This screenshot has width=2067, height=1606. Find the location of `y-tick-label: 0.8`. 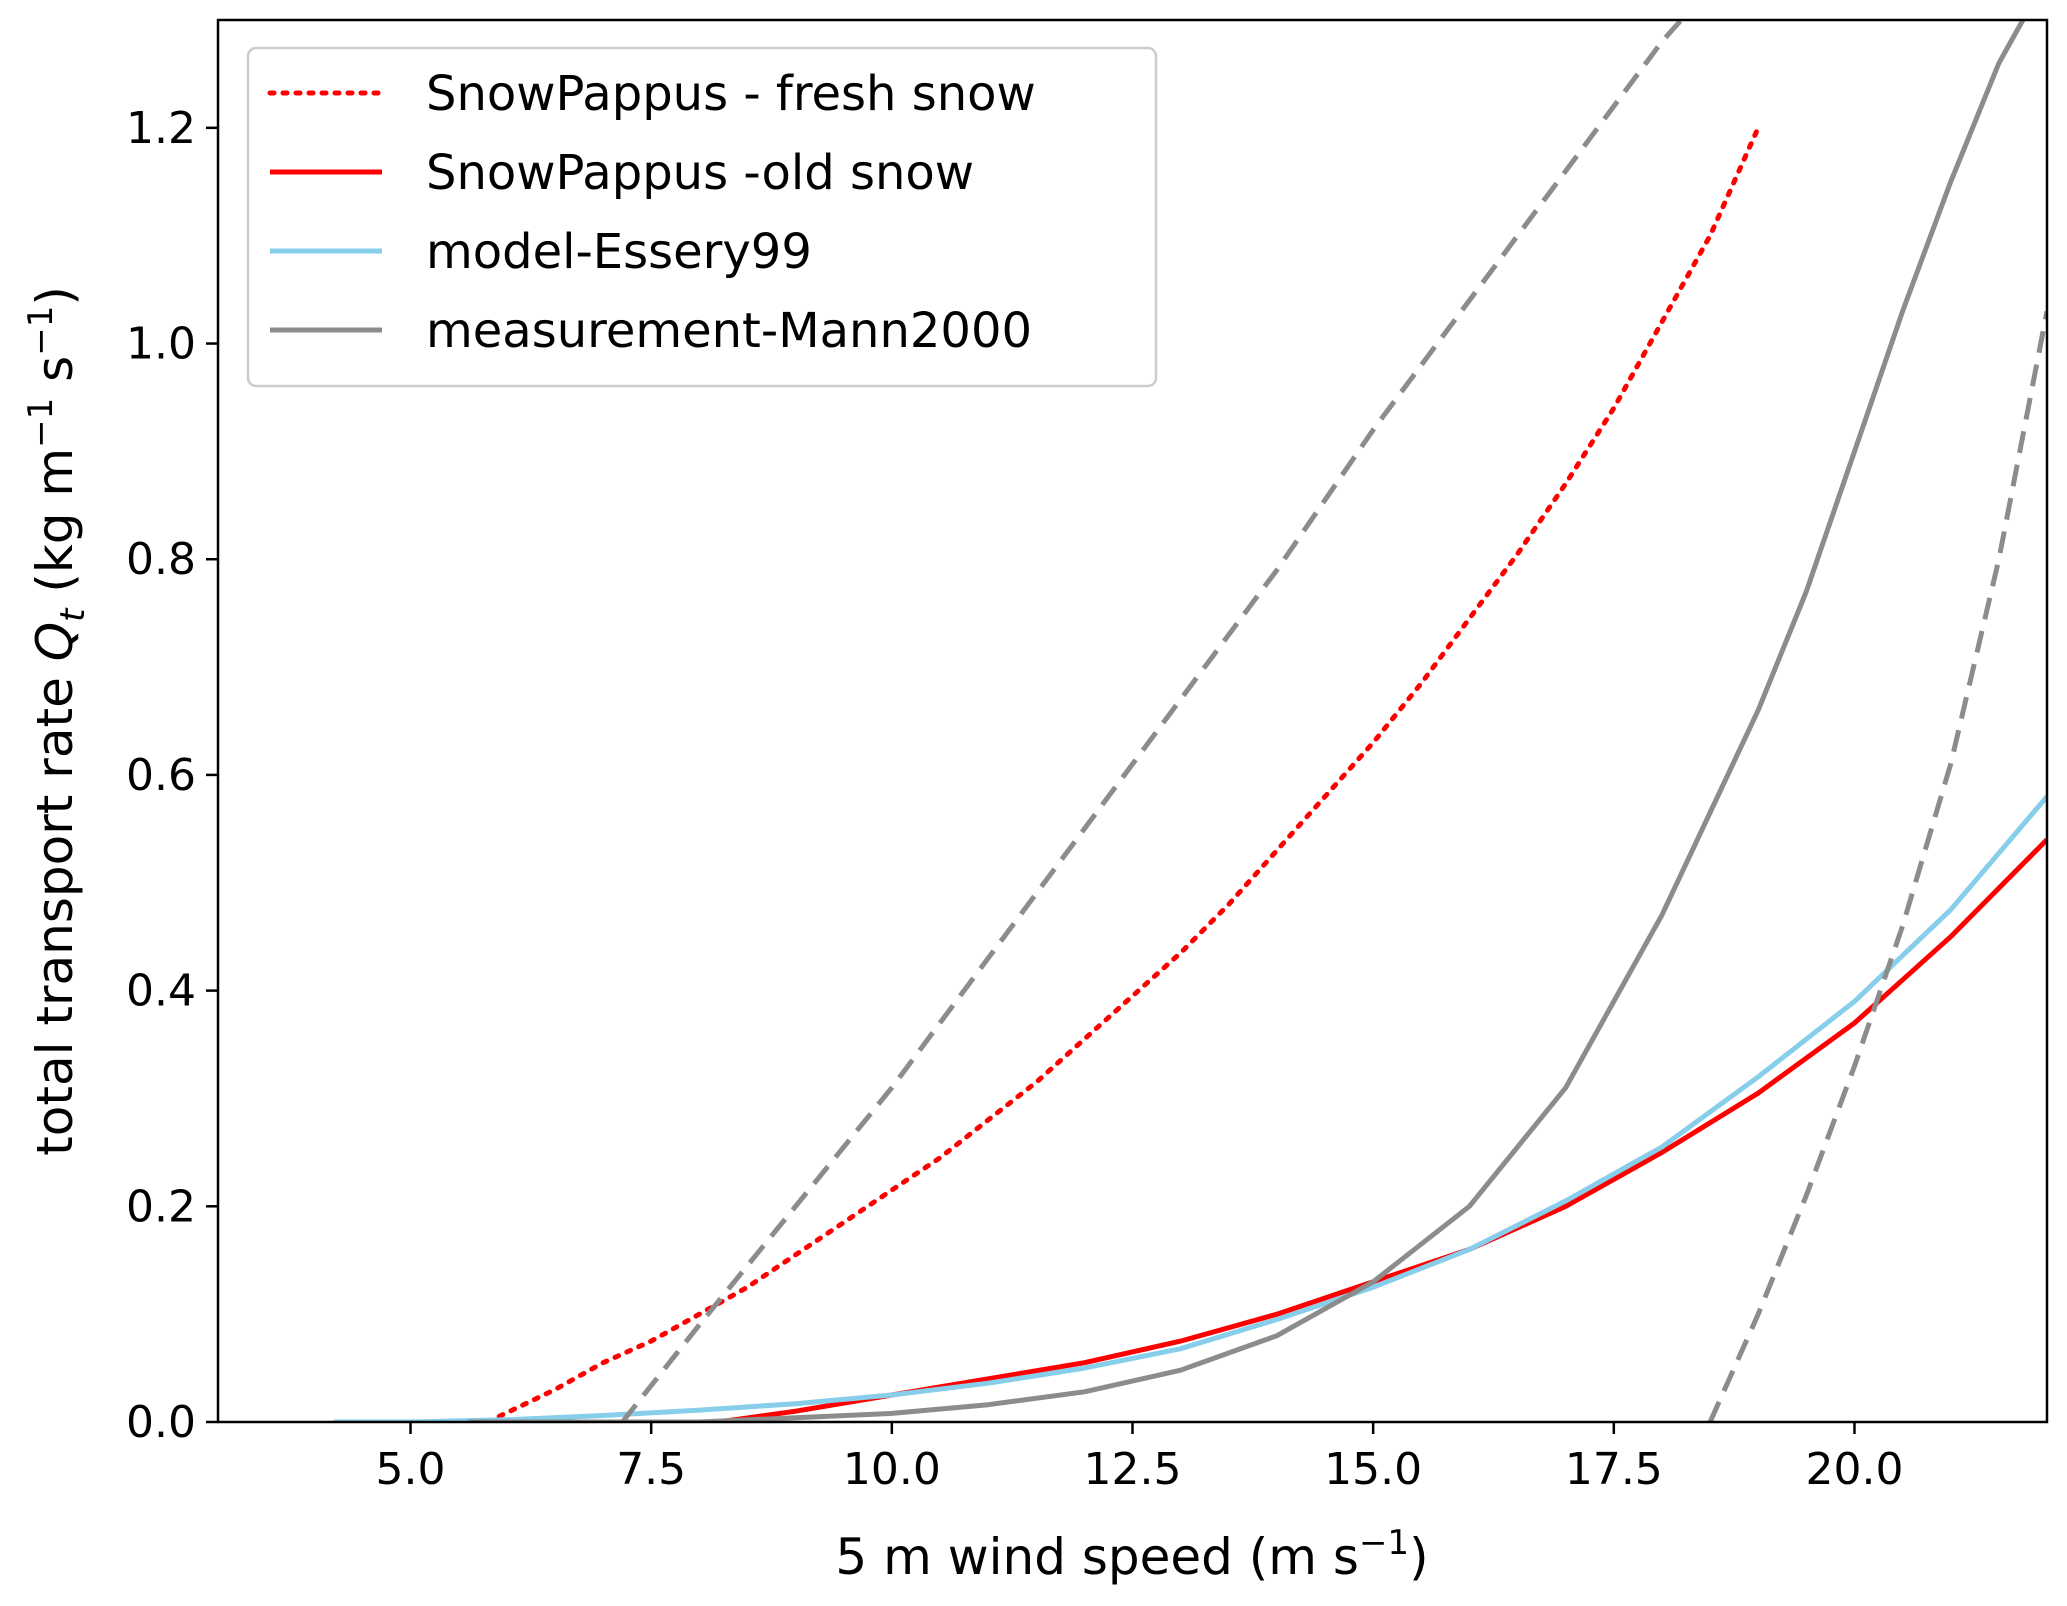

y-tick-label: 0.8 is located at coordinates (161, 559).